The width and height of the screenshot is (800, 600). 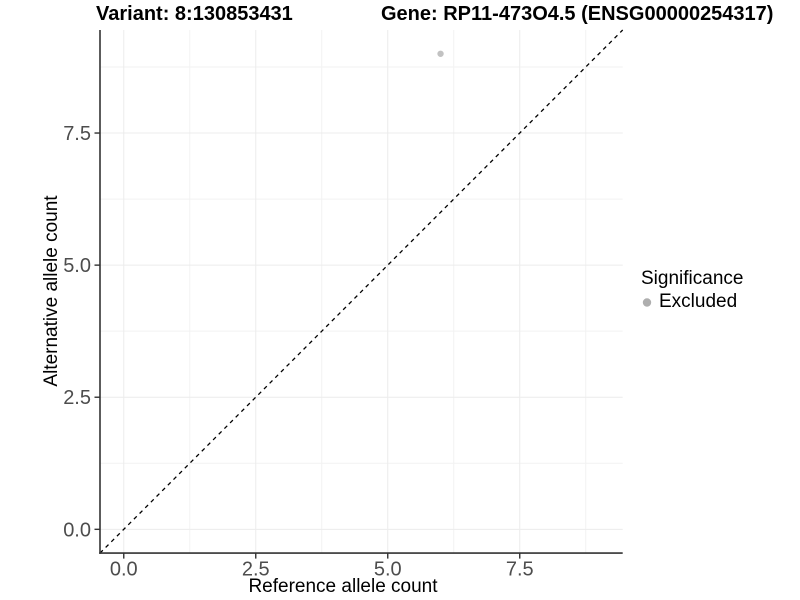 I want to click on legend-entry: Excluded, so click(x=691, y=302).